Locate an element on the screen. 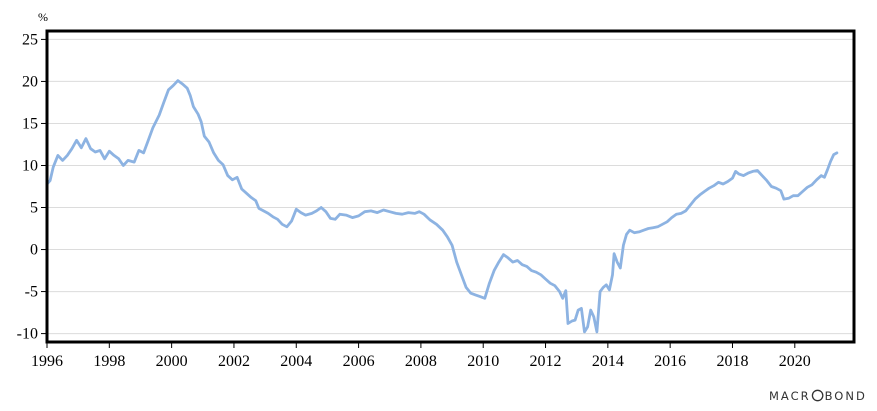  y-tick-label: 20 is located at coordinates (30, 81).